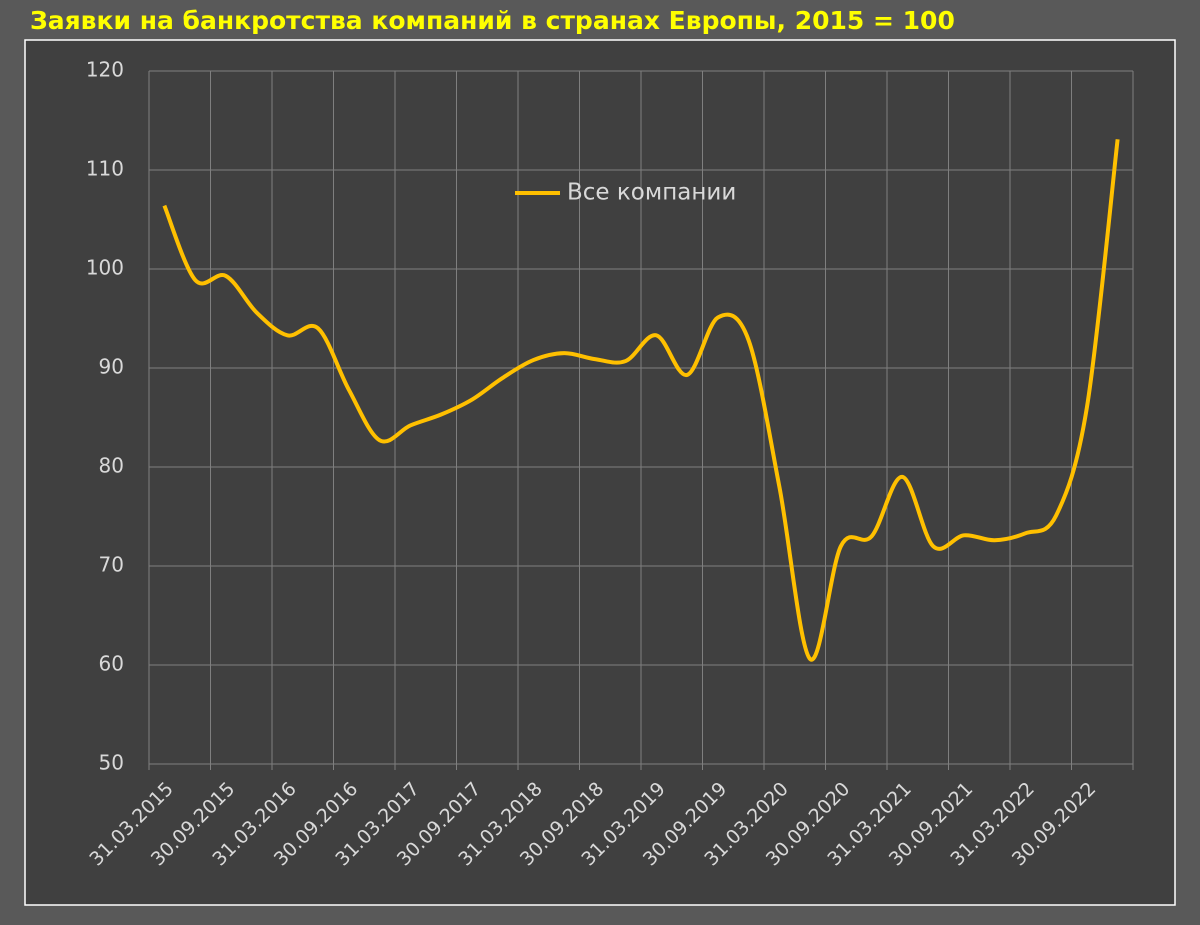 Image resolution: width=1200 pixels, height=925 pixels. What do you see at coordinates (651, 193) in the screenshot?
I see `legend-label: Все компании` at bounding box center [651, 193].